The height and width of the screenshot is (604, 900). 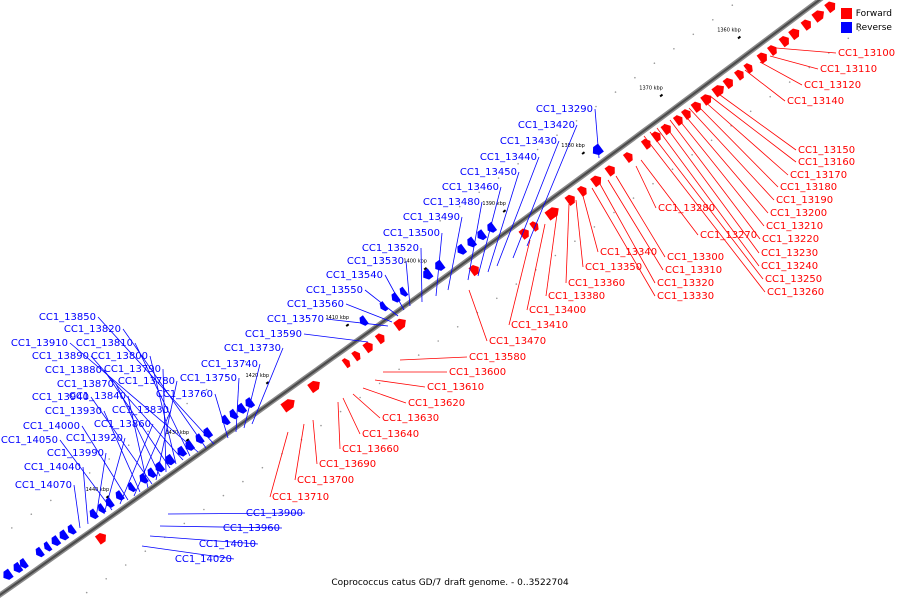 What do you see at coordinates (354, 275) in the screenshot?
I see `reverse-gene-label: CC1_13540` at bounding box center [354, 275].